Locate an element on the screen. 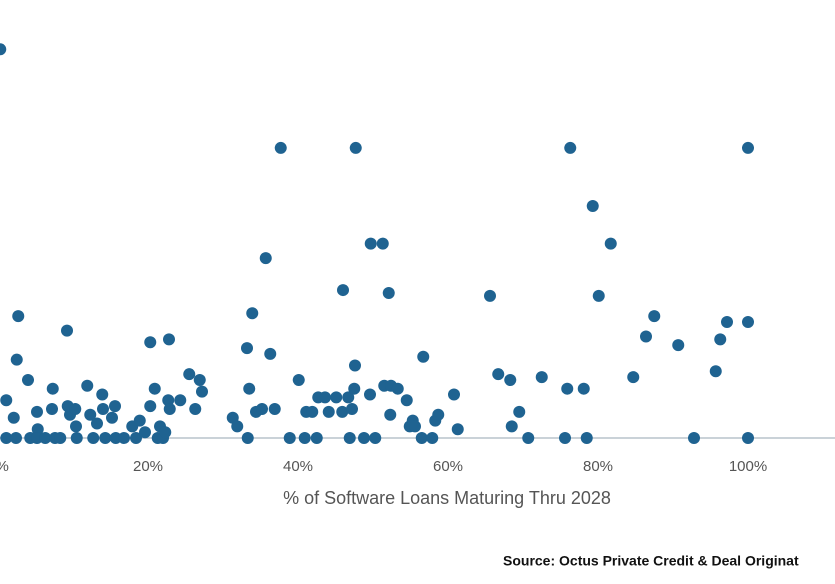  x-tick-label: 80% is located at coordinates (598, 466).